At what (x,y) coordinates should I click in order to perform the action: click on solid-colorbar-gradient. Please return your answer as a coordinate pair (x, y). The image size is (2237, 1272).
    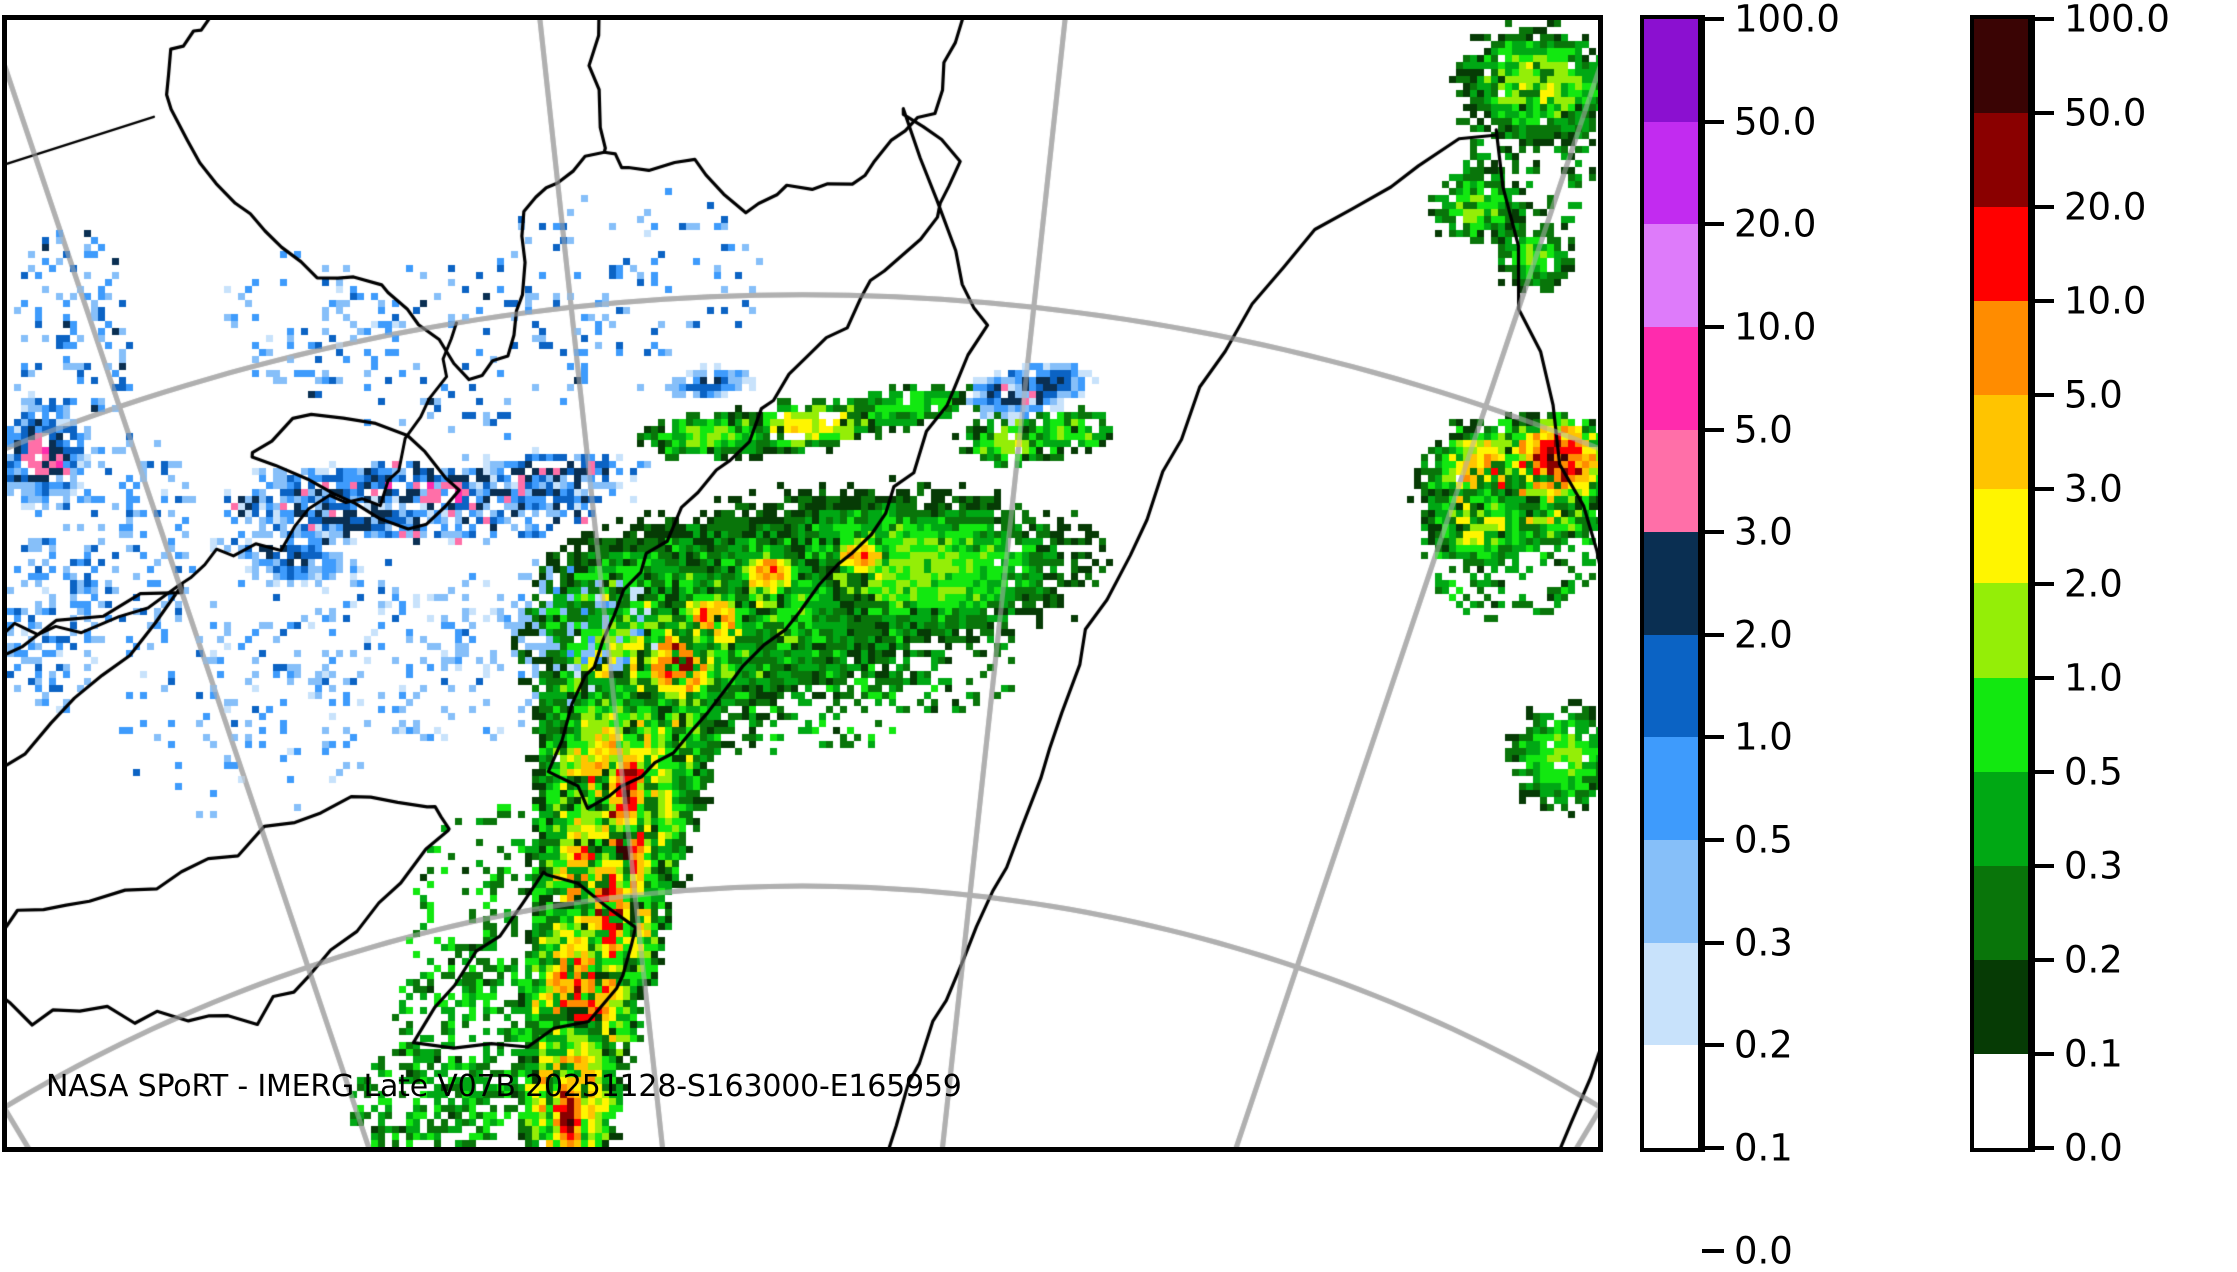
    Looking at the image, I should click on (1671, 583).